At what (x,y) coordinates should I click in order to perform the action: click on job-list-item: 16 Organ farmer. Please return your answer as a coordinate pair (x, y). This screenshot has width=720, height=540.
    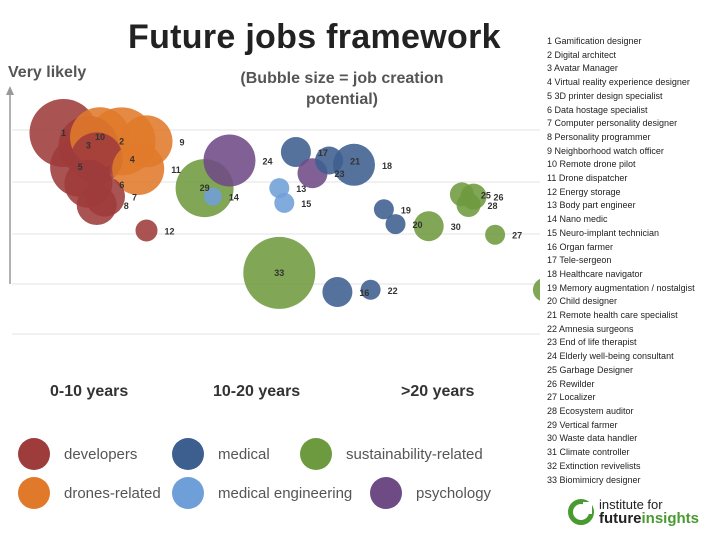
    Looking at the image, I should click on (580, 246).